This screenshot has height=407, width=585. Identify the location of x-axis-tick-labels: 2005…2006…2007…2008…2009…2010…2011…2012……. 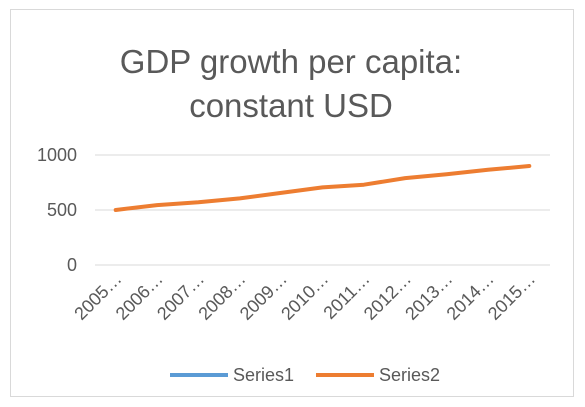
(304, 296).